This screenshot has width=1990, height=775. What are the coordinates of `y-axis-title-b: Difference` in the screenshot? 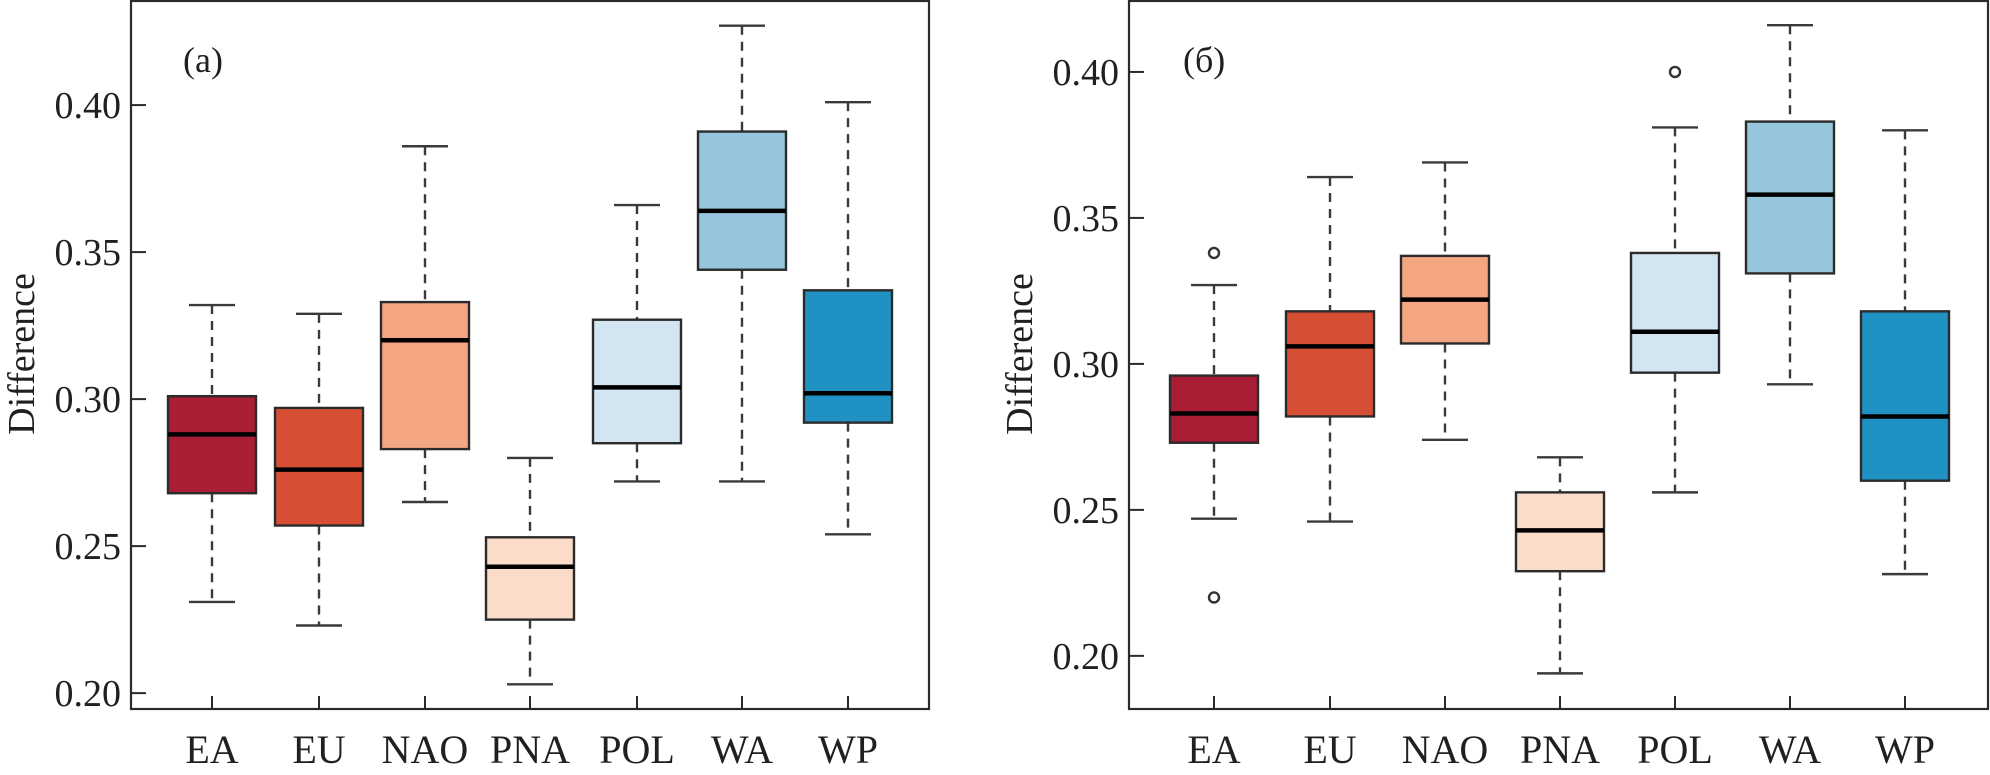 It's located at (1020, 354).